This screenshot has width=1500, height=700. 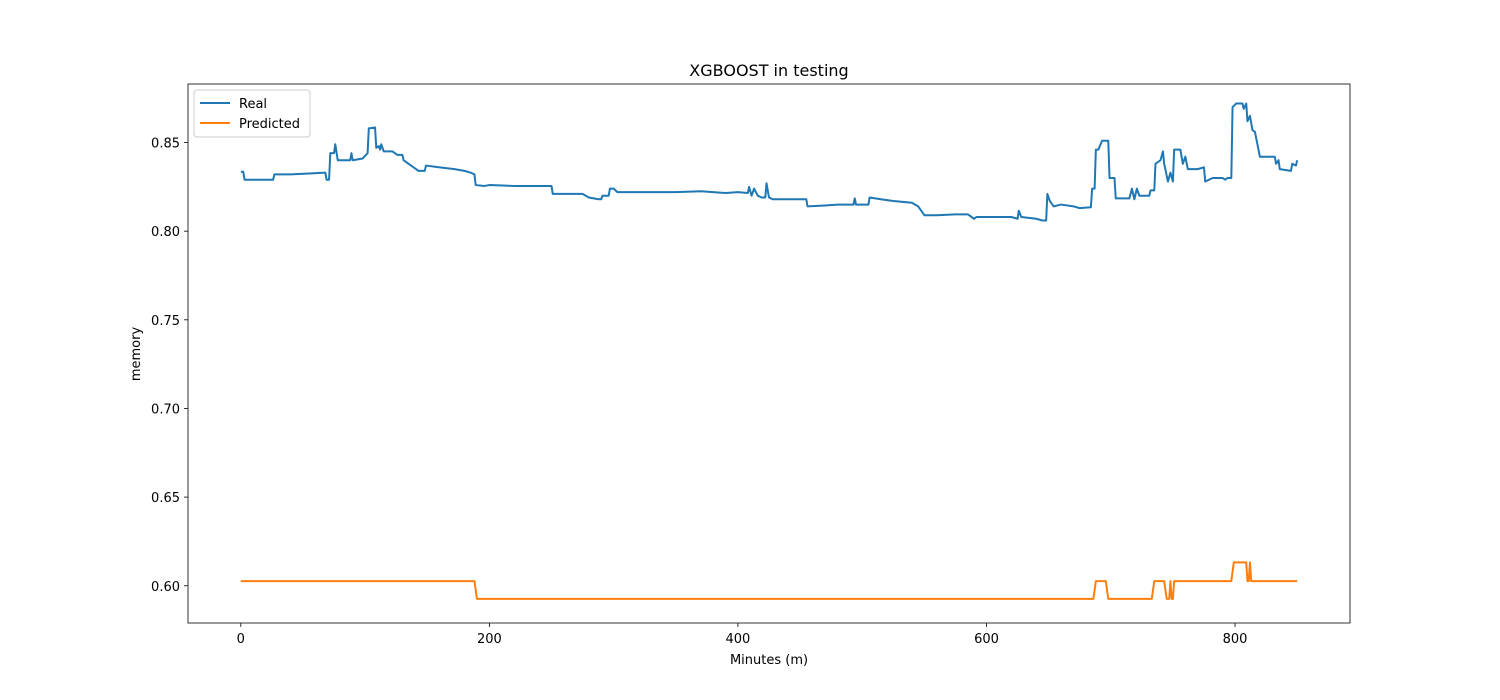 I want to click on x-tick-label: 0, so click(x=241, y=639).